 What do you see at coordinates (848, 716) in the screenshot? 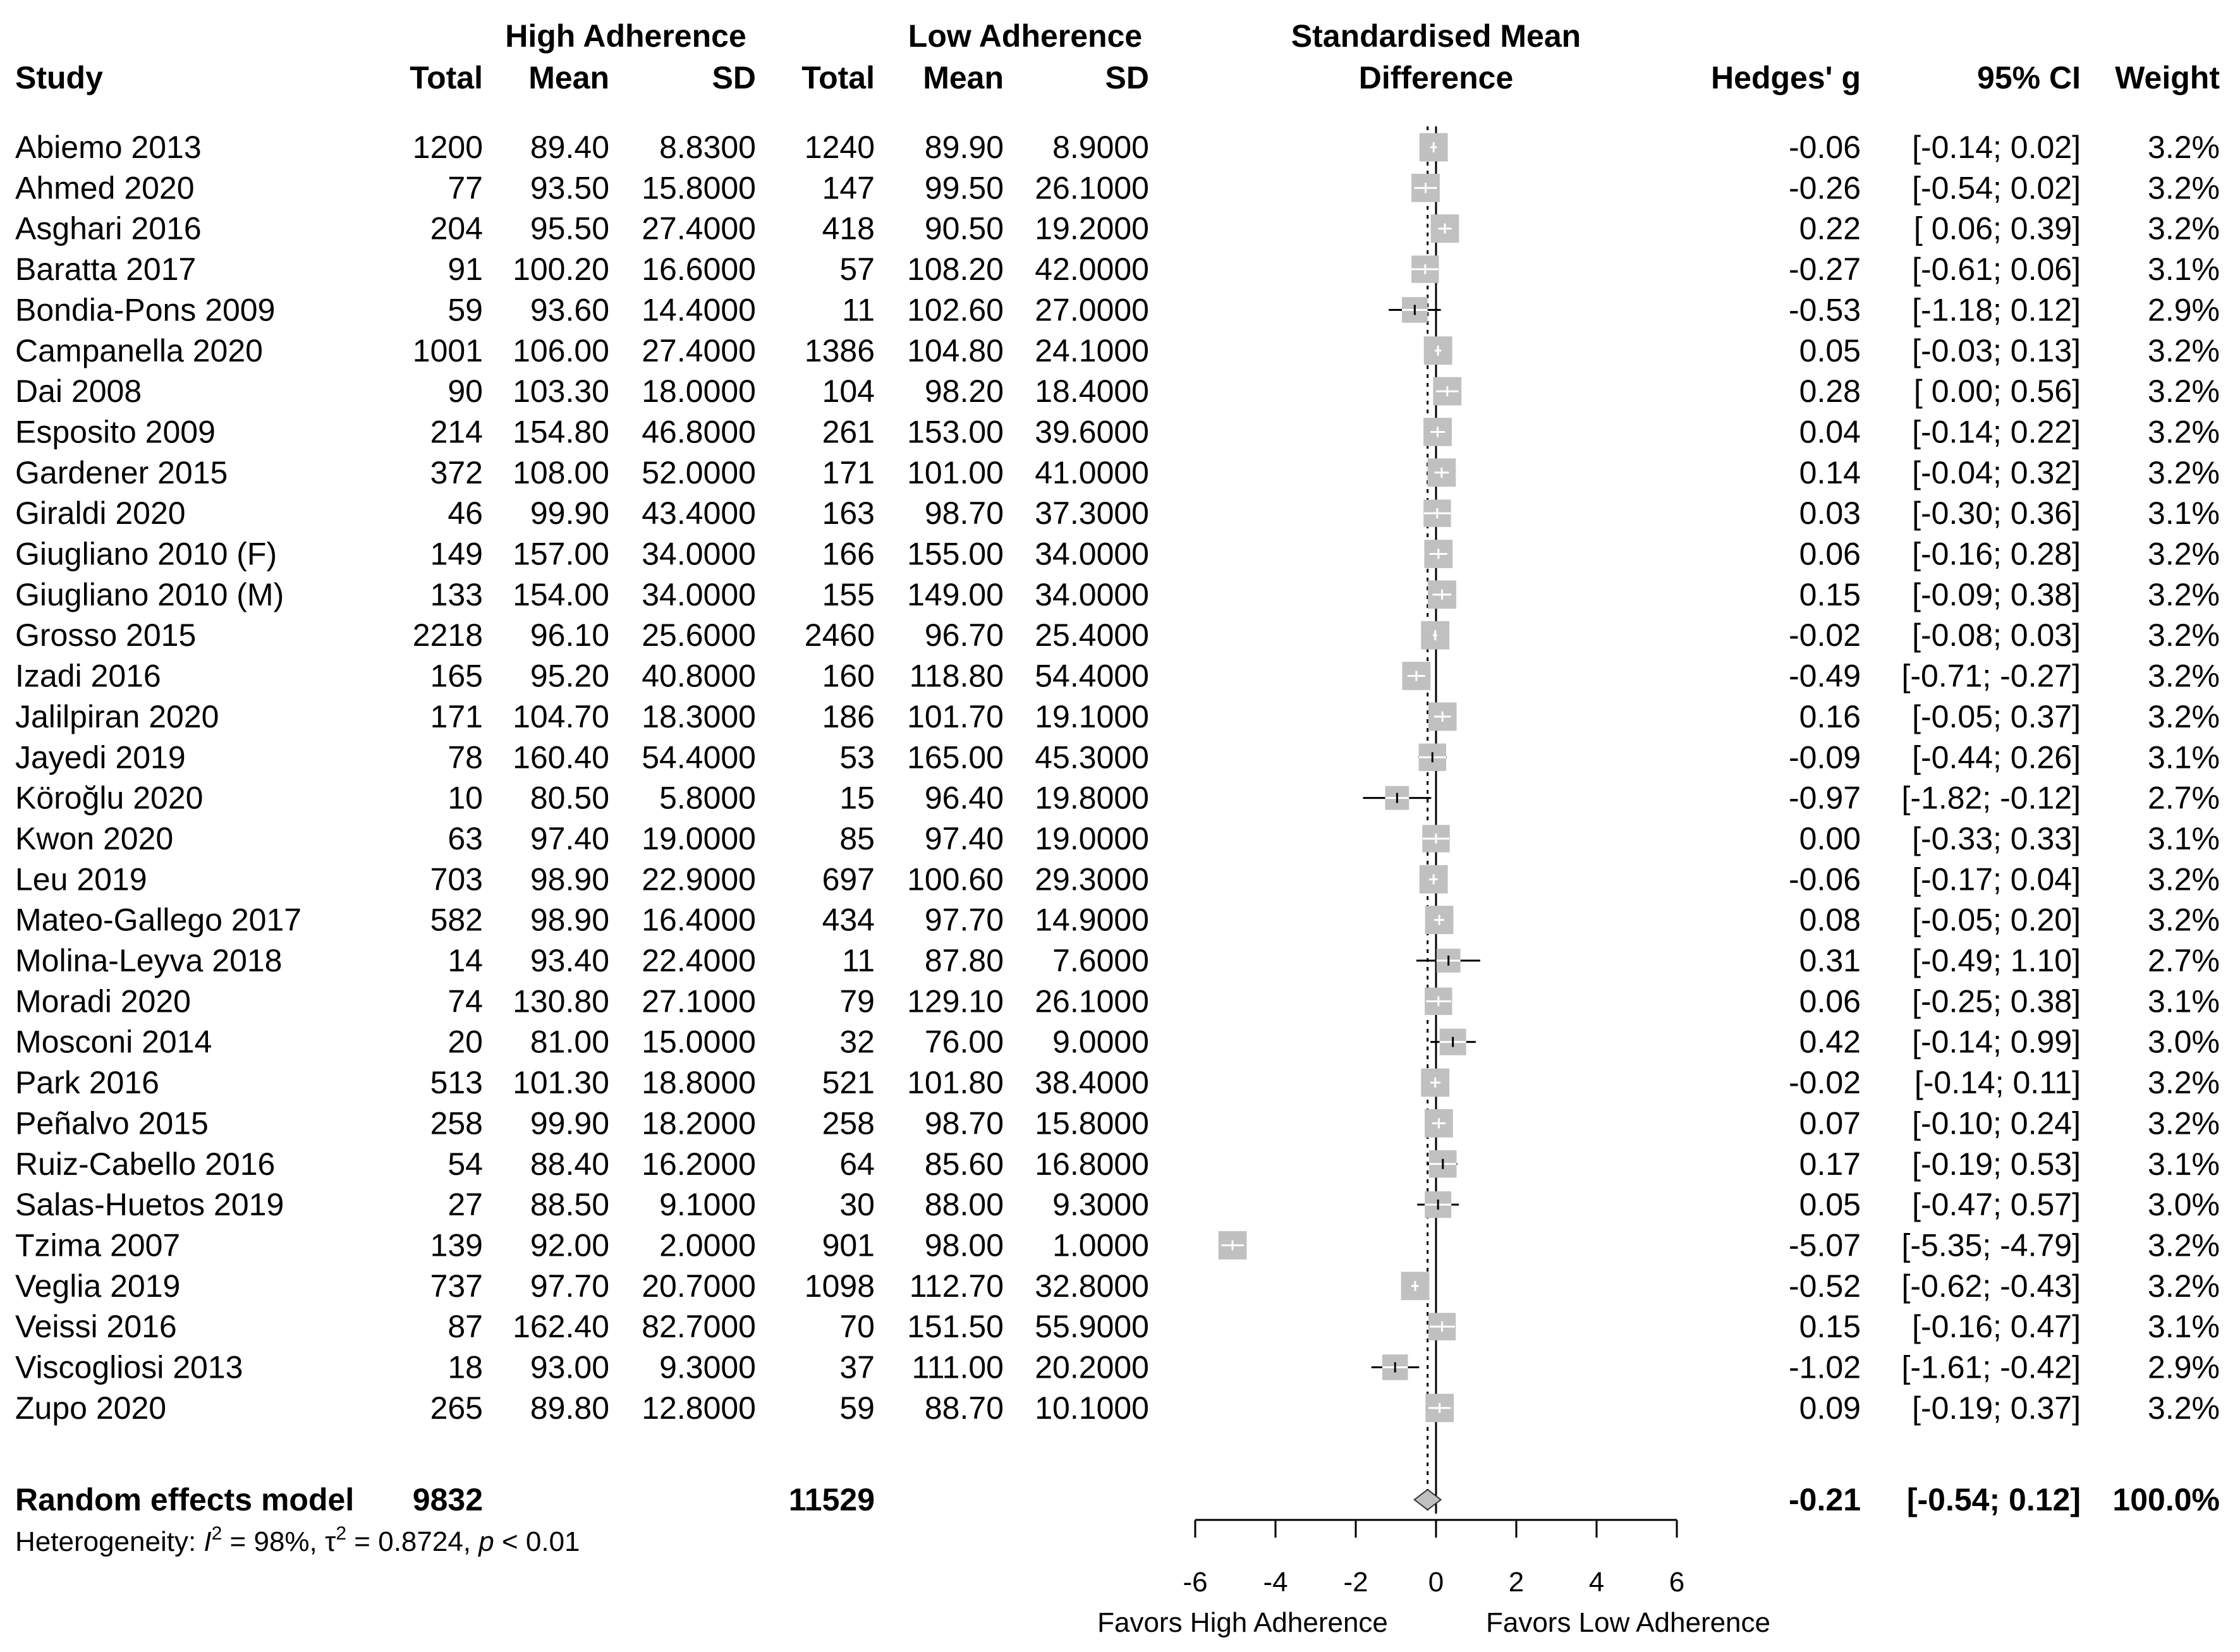
I see `lo-total: 186` at bounding box center [848, 716].